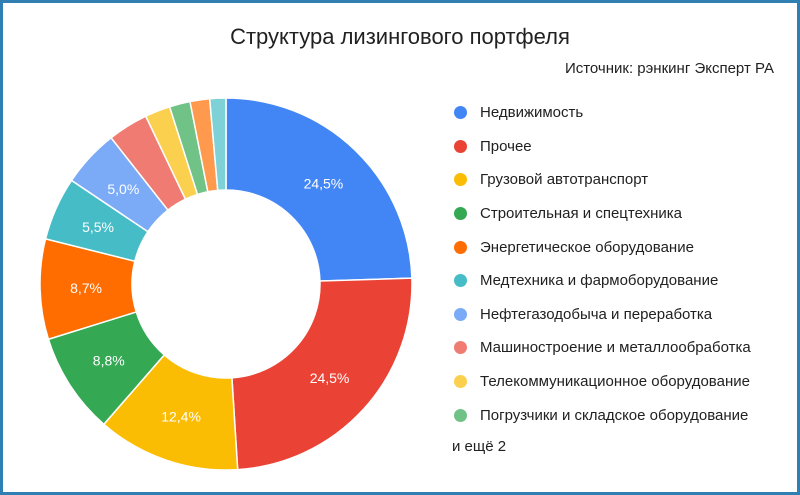 The height and width of the screenshot is (495, 800). Describe the element at coordinates (564, 180) in the screenshot. I see `legend-label: Грузовой автотранспорт` at that location.